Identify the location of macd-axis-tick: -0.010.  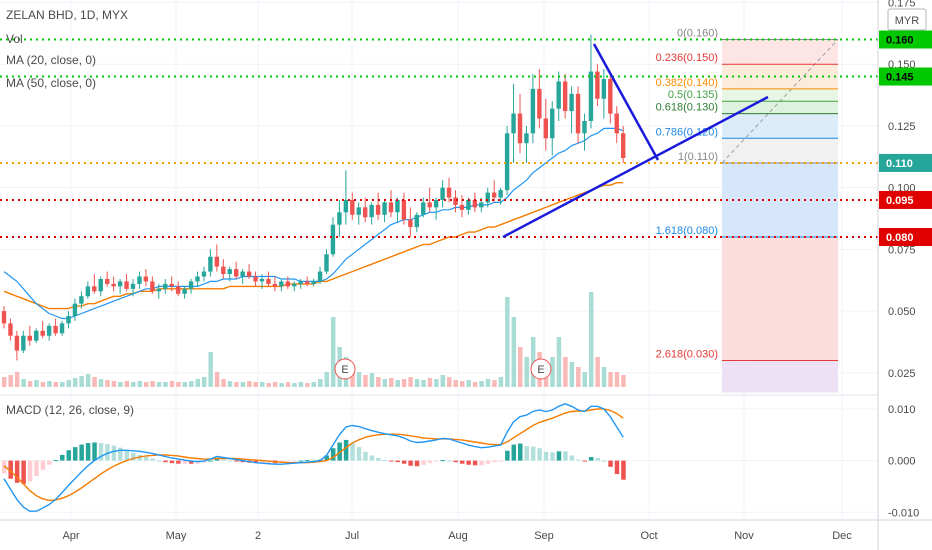
(903, 513).